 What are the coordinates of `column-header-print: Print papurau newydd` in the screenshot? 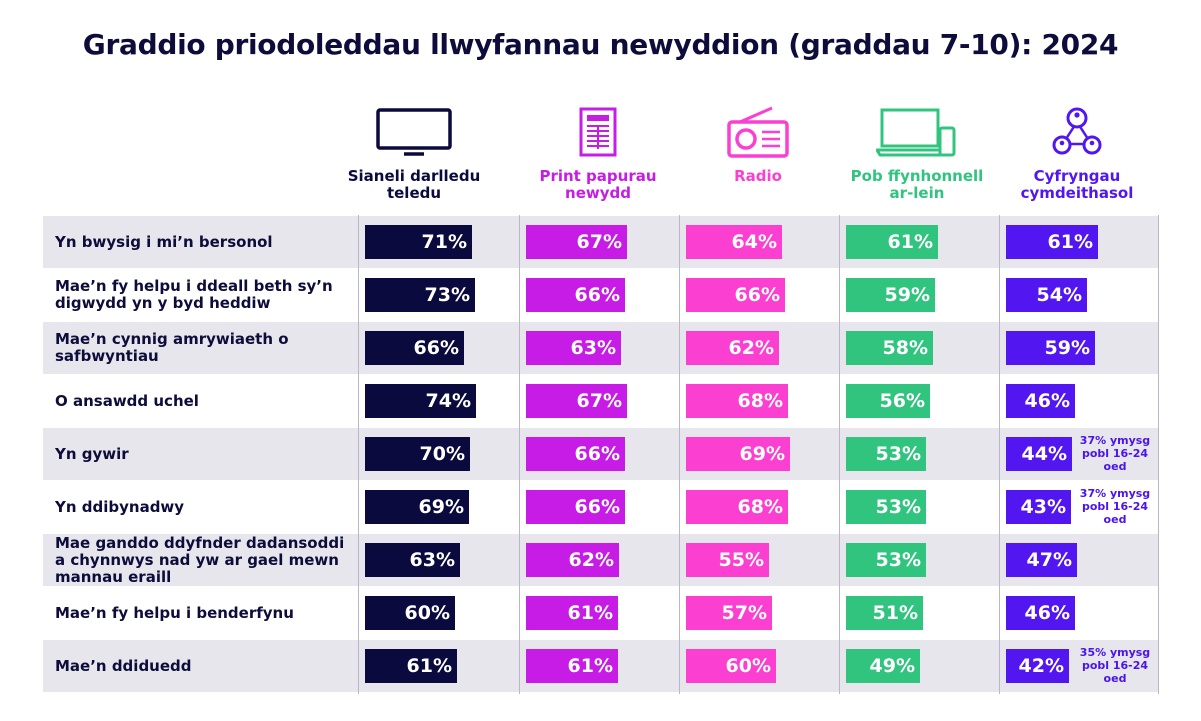 It's located at (598, 151).